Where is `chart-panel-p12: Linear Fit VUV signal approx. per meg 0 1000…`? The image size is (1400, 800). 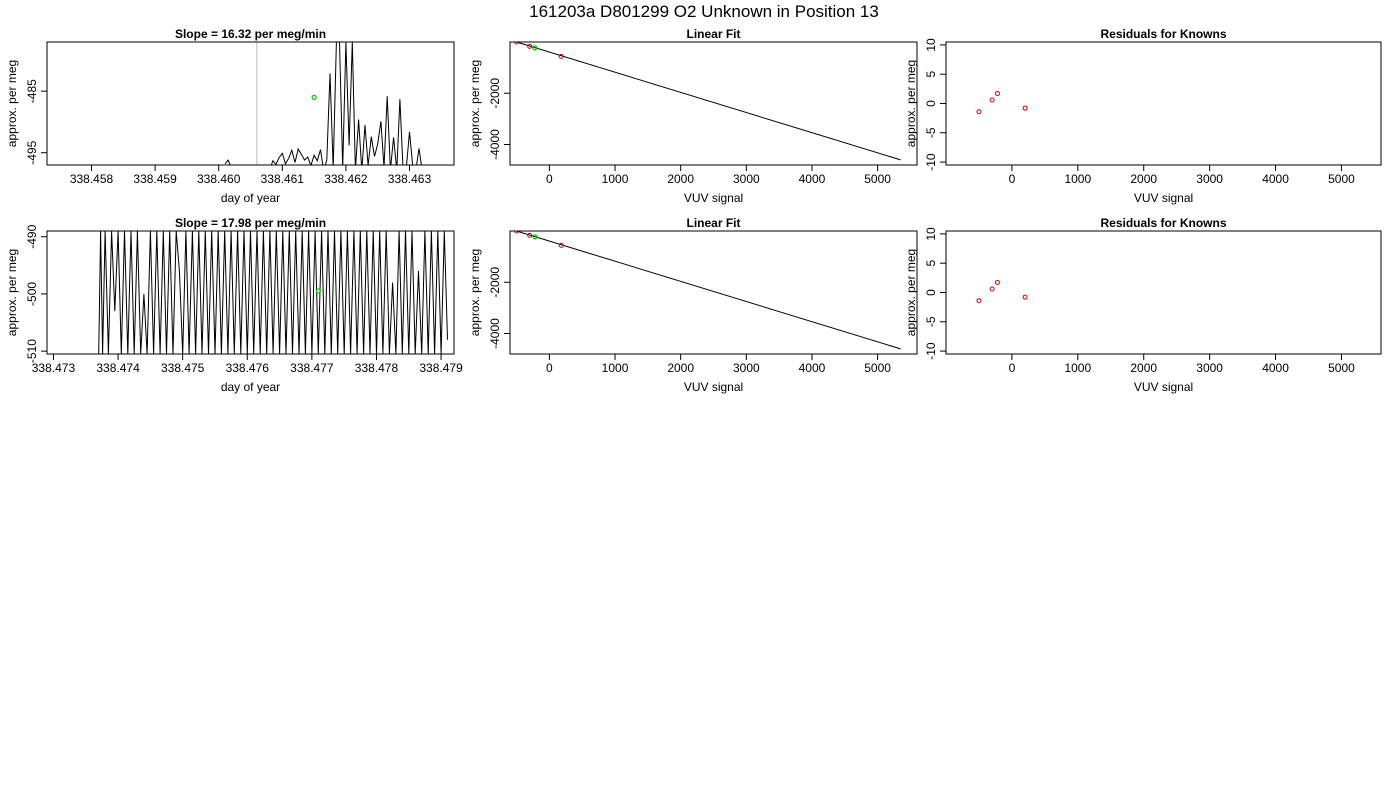
chart-panel-p12: Linear Fit VUV signal approx. per meg 0 1000… is located at coordinates (693, 116).